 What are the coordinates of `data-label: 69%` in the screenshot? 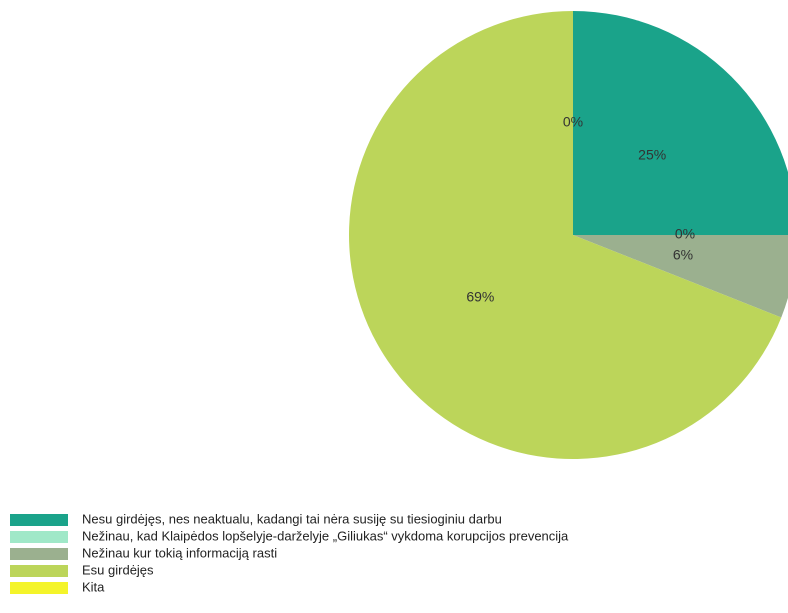 It's located at (480, 297).